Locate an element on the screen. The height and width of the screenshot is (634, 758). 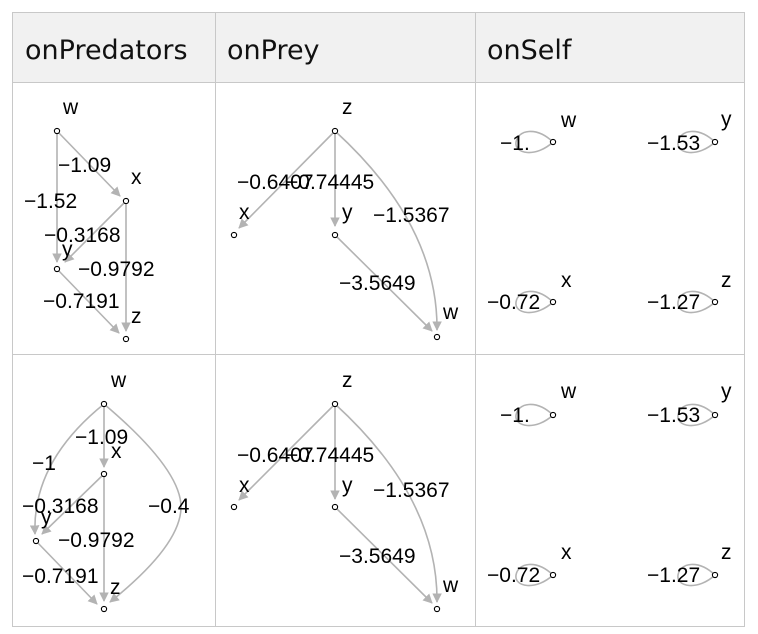
edge-w-z is located at coordinates (142, 503).